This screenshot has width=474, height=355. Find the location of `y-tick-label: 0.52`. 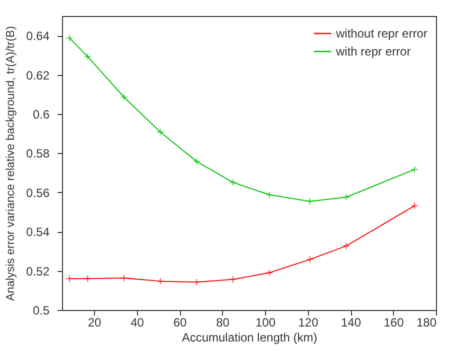

y-tick-label: 0.52 is located at coordinates (38, 271).